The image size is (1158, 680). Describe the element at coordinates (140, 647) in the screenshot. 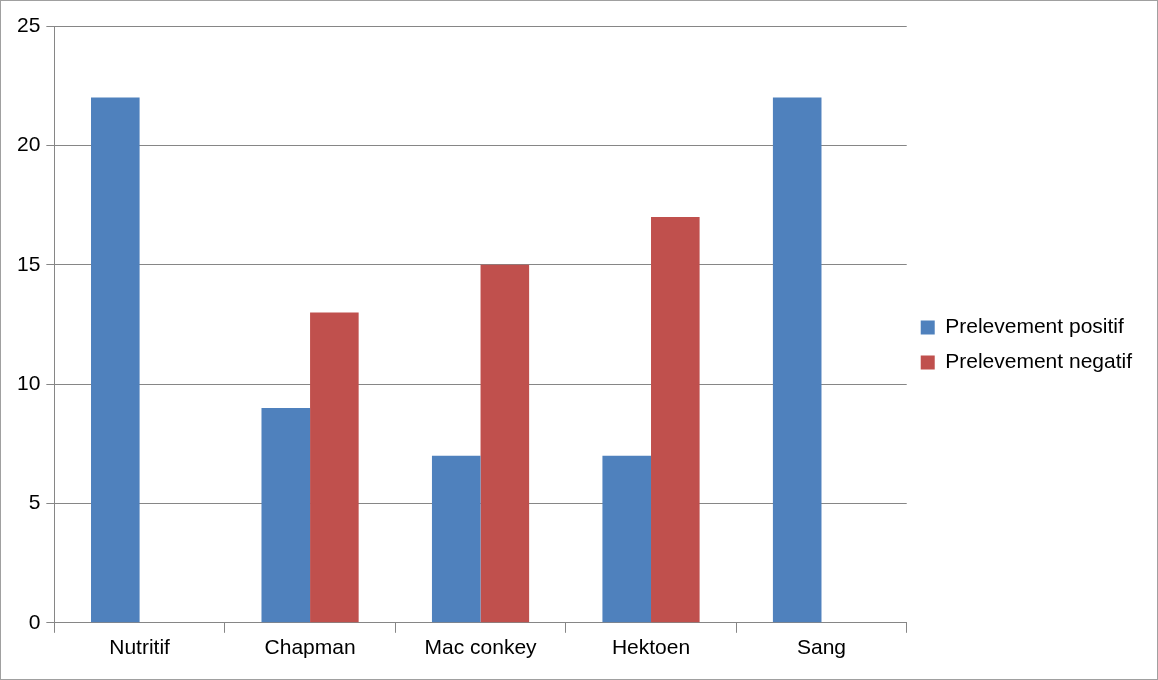

I see `x-tick-label: Nutritif` at that location.